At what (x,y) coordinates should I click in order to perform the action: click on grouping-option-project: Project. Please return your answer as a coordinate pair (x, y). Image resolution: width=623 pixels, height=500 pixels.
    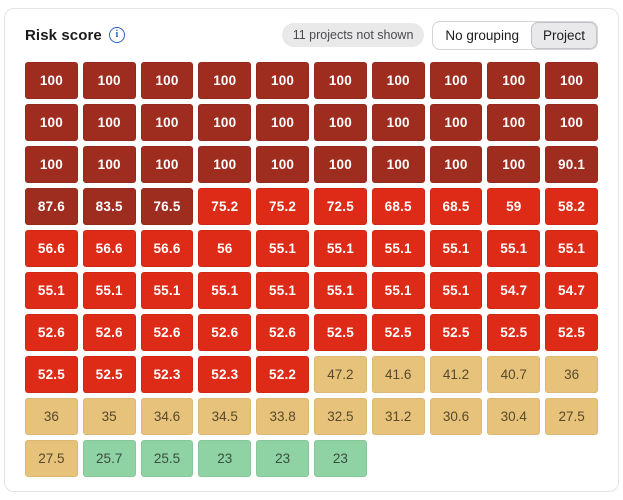
    Looking at the image, I should click on (563, 35).